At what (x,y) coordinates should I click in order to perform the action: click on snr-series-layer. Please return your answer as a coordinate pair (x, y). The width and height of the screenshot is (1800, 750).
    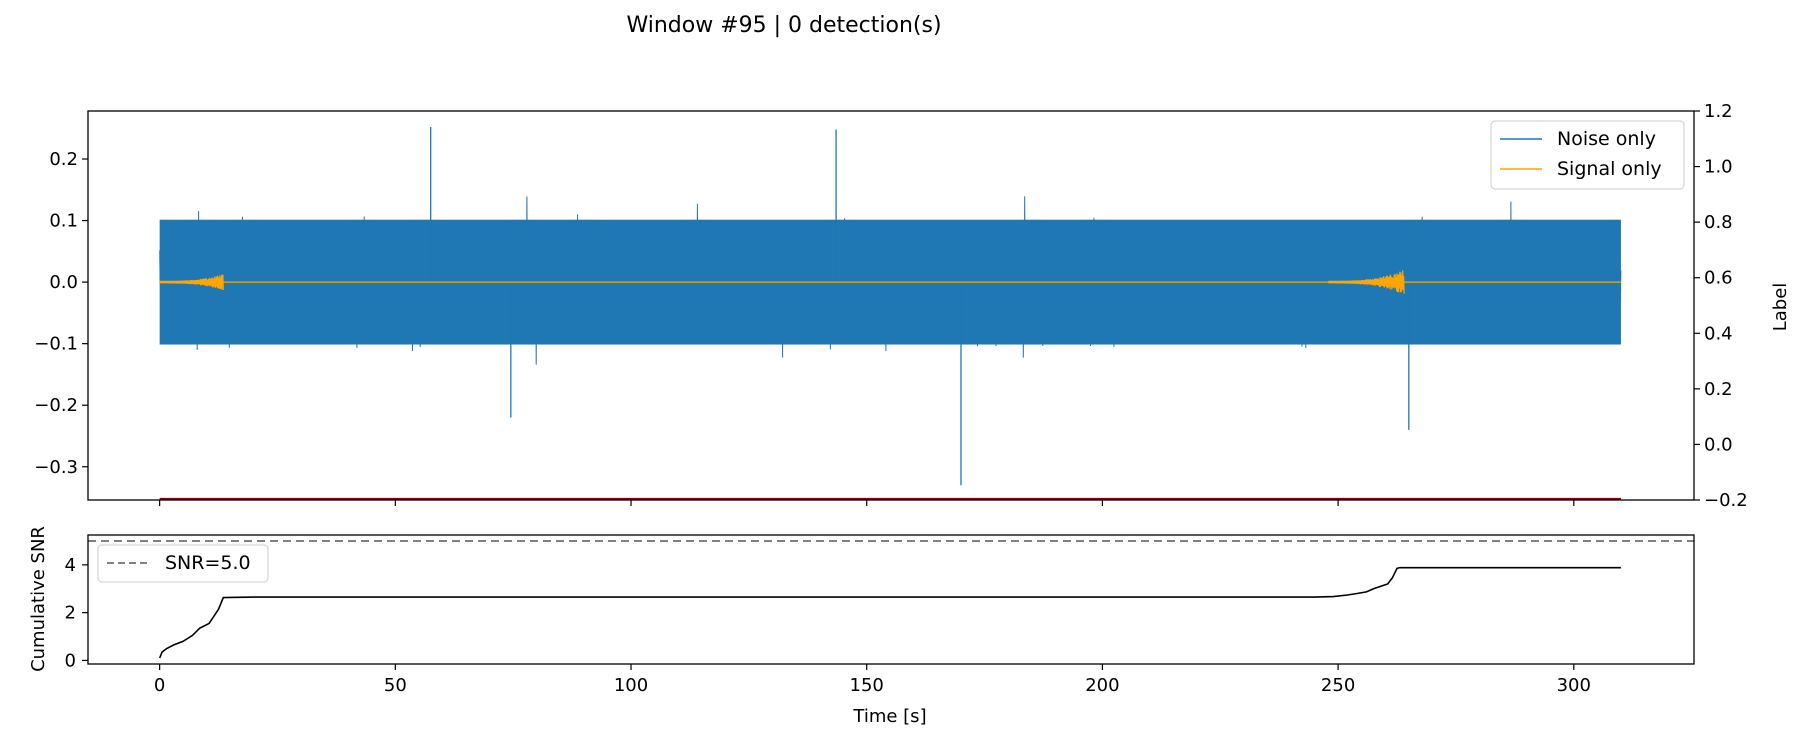
    Looking at the image, I should click on (891, 599).